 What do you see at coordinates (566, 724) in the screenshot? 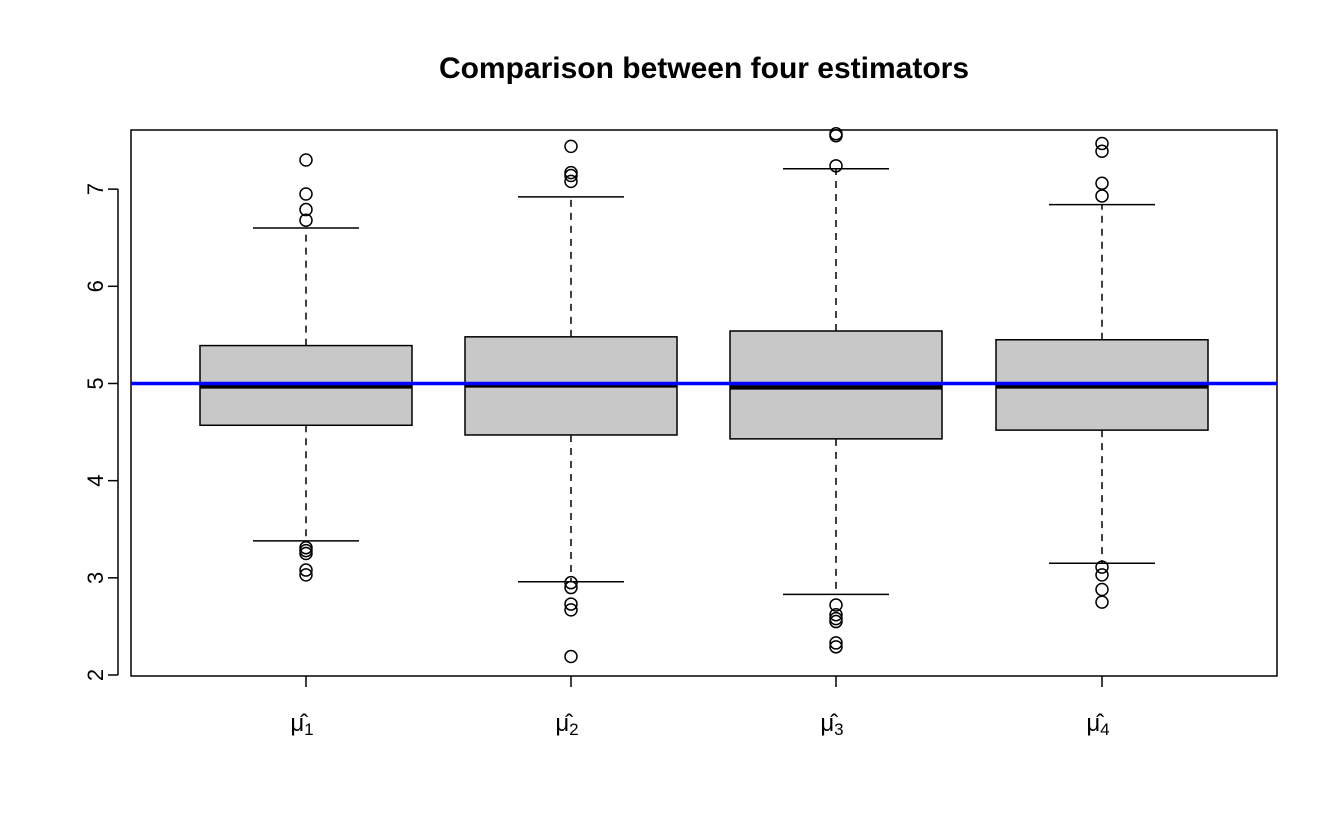
I see `x-tick-label: μ̂2` at bounding box center [566, 724].